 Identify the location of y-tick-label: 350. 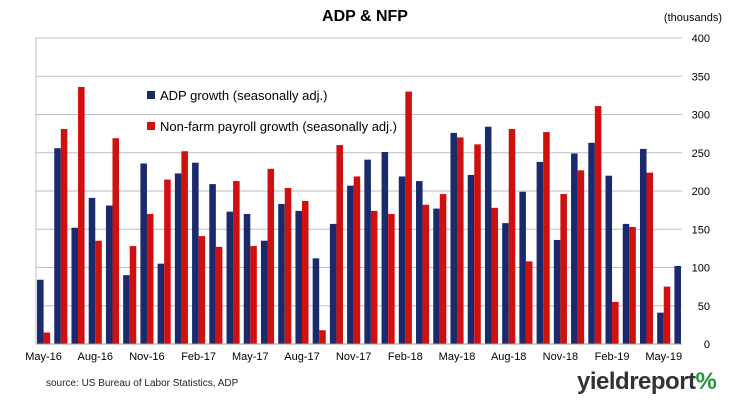
(701, 77).